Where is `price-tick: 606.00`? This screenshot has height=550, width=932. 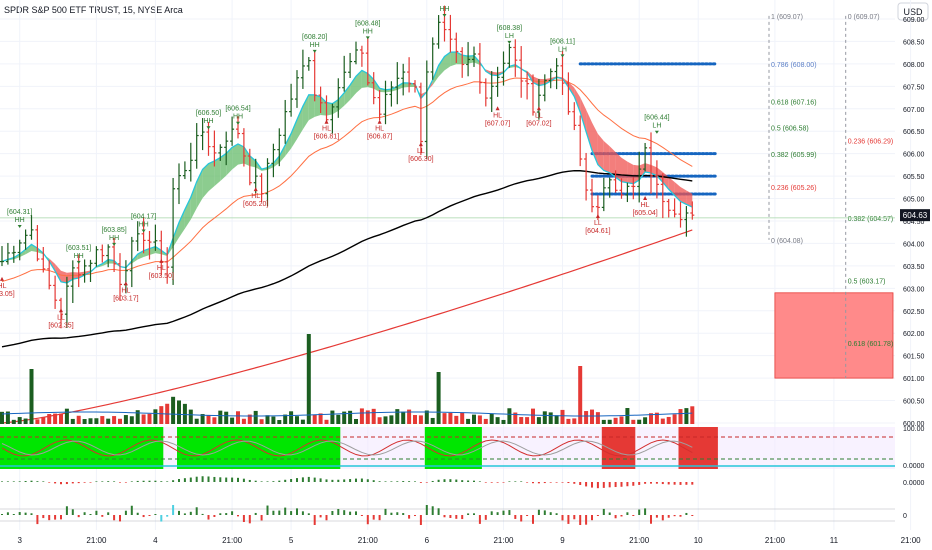
price-tick: 606.00 is located at coordinates (914, 155).